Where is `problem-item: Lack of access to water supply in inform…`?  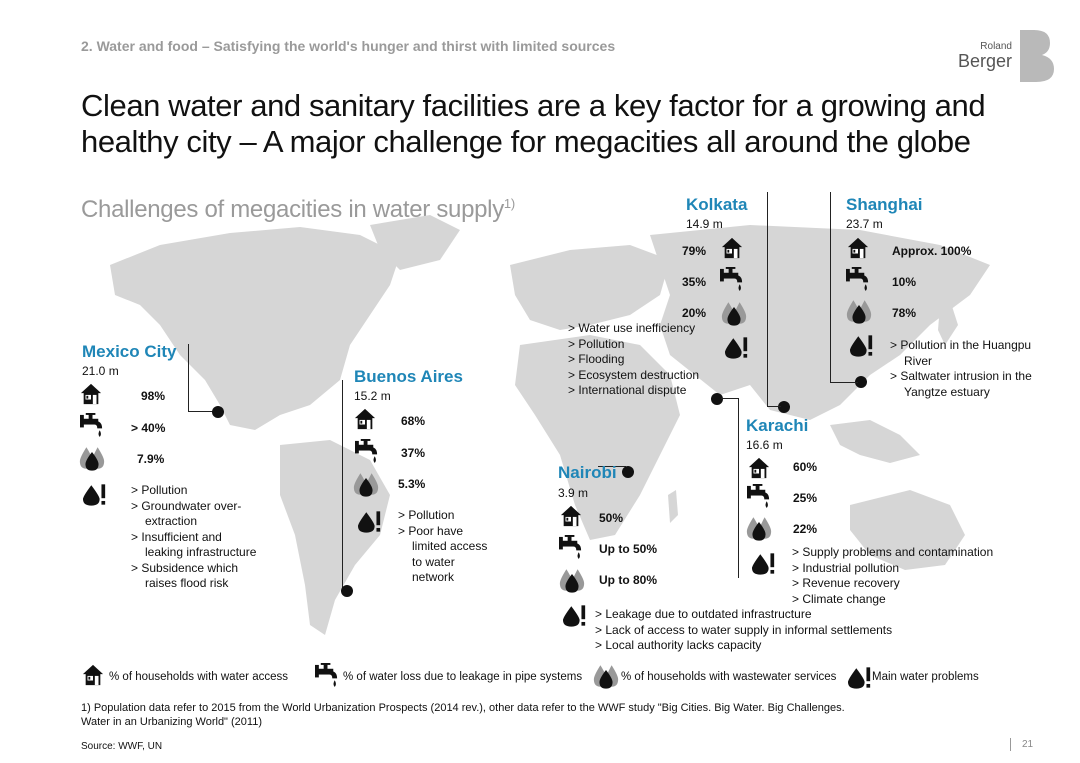 problem-item: Lack of access to water supply in inform… is located at coordinates (765, 631).